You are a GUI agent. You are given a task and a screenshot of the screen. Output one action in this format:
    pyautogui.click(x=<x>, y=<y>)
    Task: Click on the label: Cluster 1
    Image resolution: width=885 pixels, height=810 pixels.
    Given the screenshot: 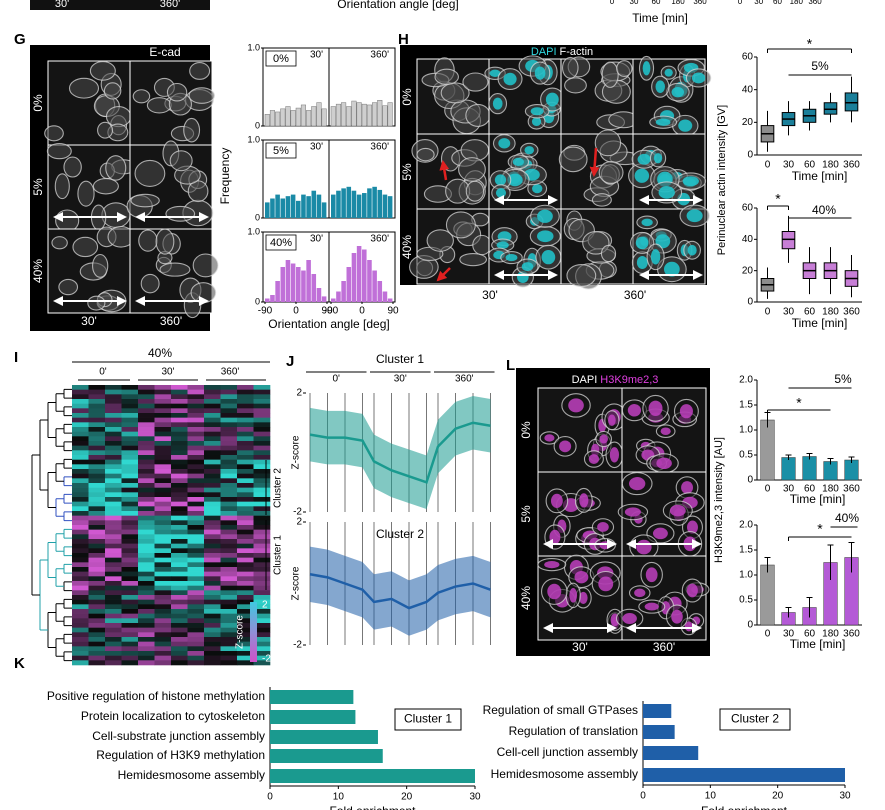 What is the action you would take?
    pyautogui.click(x=400, y=359)
    